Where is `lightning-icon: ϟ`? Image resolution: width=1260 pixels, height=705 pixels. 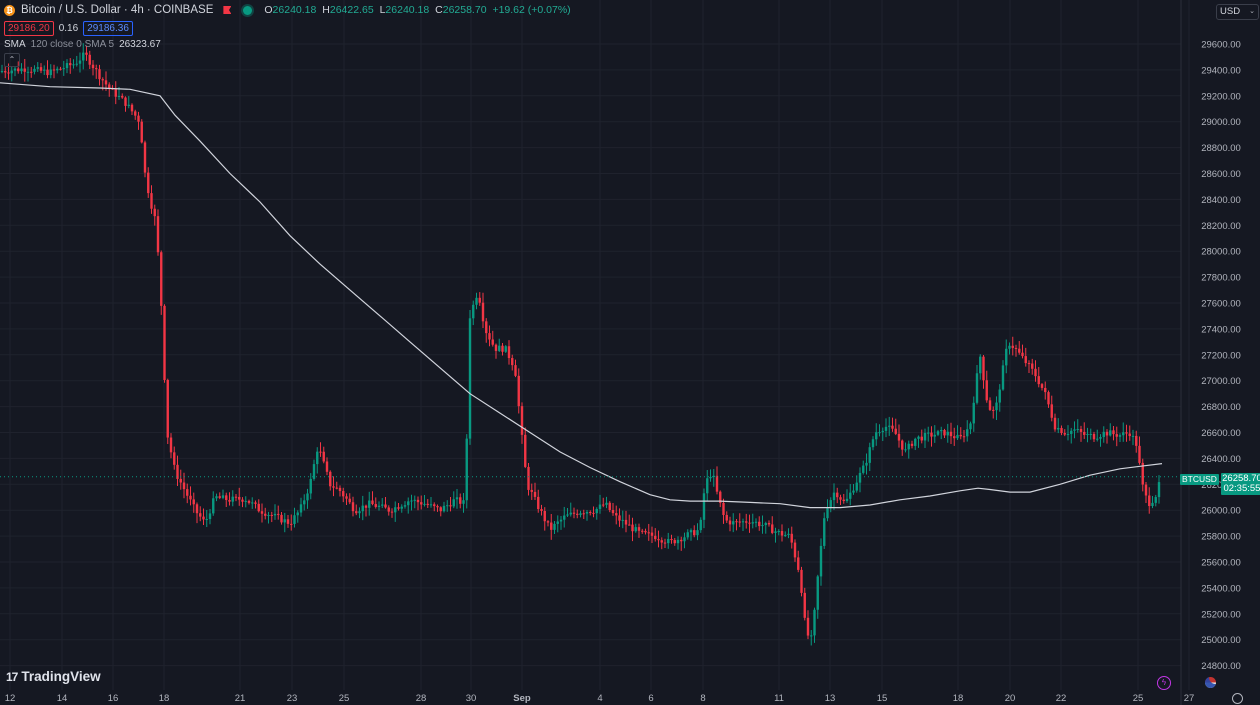 lightning-icon: ϟ is located at coordinates (1164, 683).